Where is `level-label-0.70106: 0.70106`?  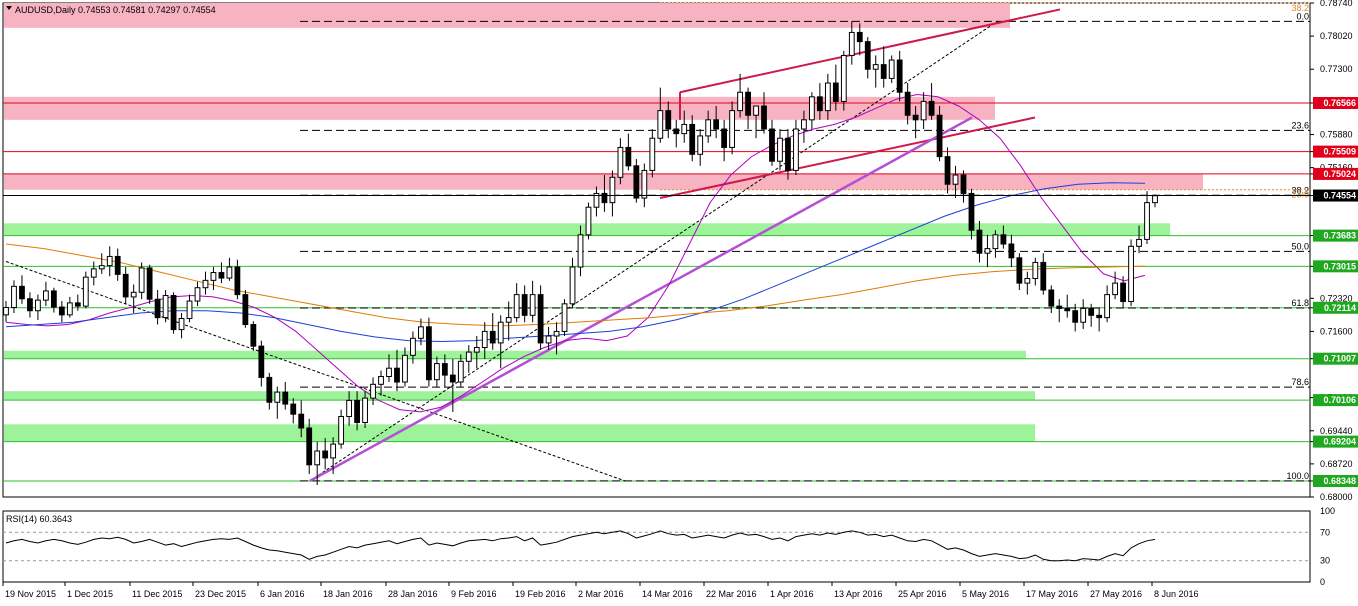 level-label-0.70106: 0.70106 is located at coordinates (1339, 400).